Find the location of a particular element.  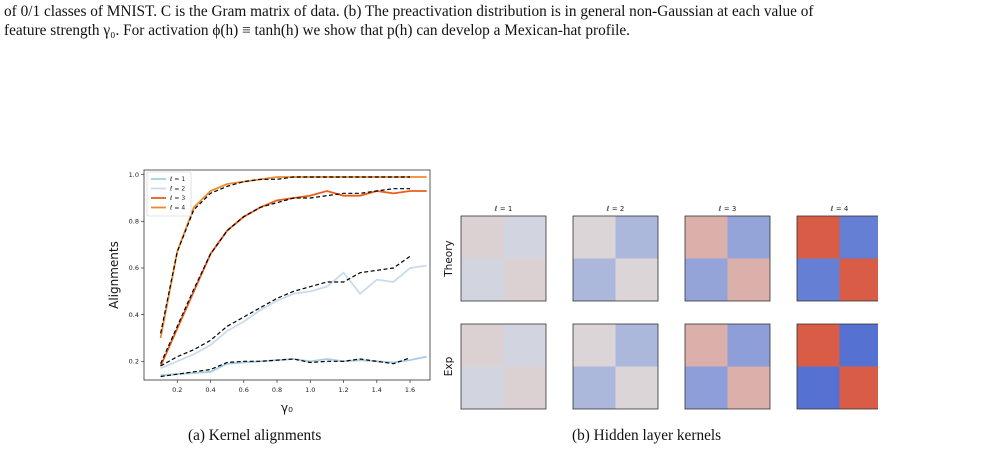

legend-label: ℓ = 4 is located at coordinates (177, 208).